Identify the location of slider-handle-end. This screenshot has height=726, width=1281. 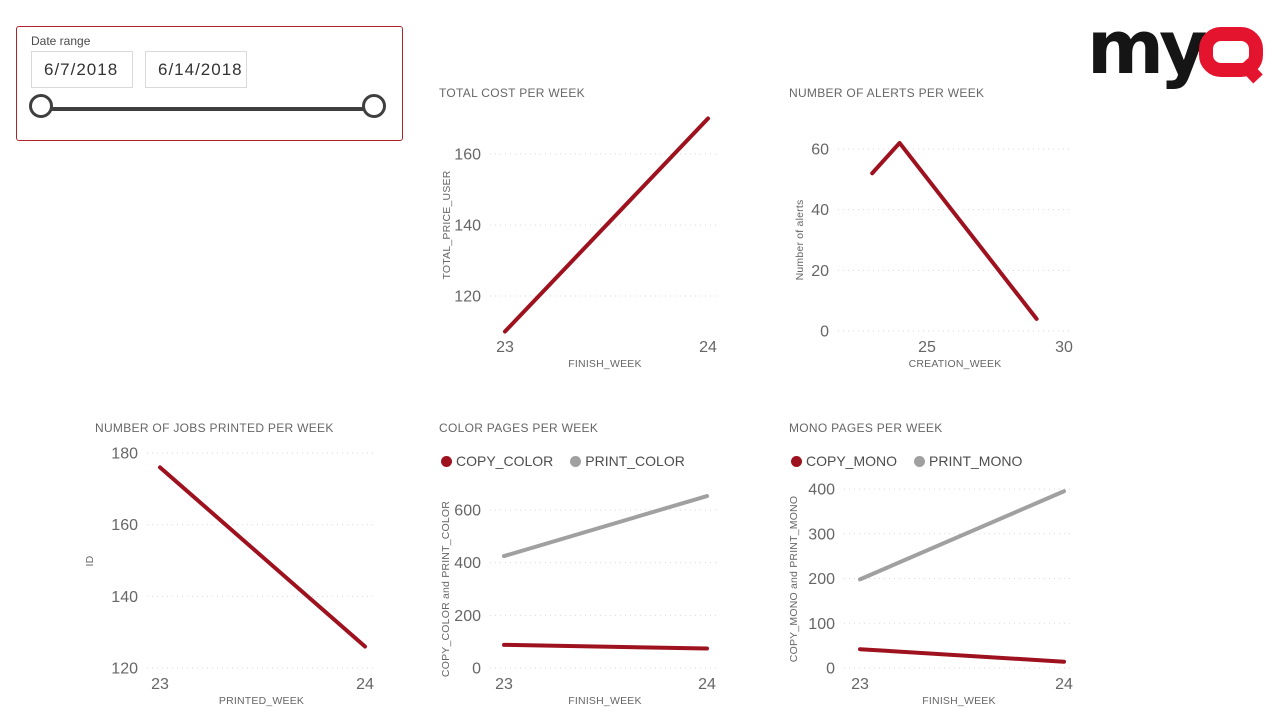
(374, 106).